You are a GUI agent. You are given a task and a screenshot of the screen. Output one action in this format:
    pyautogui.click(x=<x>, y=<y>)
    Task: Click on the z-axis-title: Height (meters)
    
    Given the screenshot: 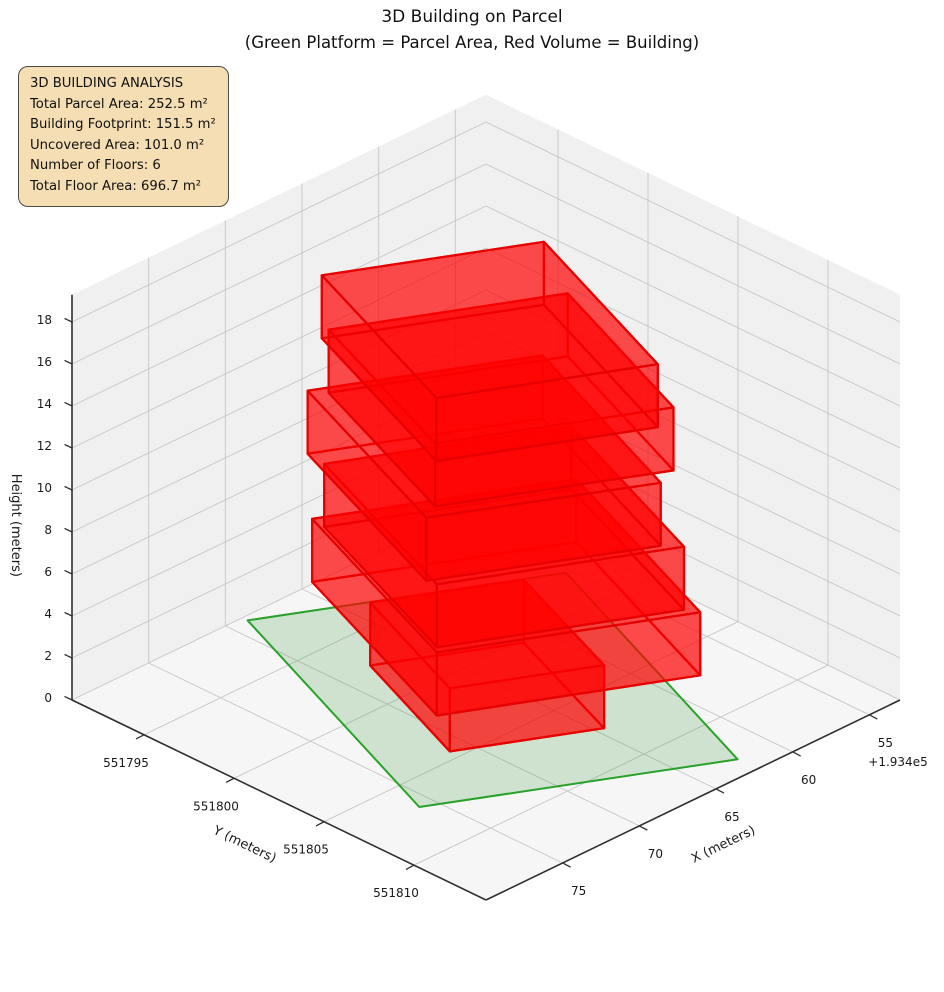 What is the action you would take?
    pyautogui.click(x=15, y=525)
    